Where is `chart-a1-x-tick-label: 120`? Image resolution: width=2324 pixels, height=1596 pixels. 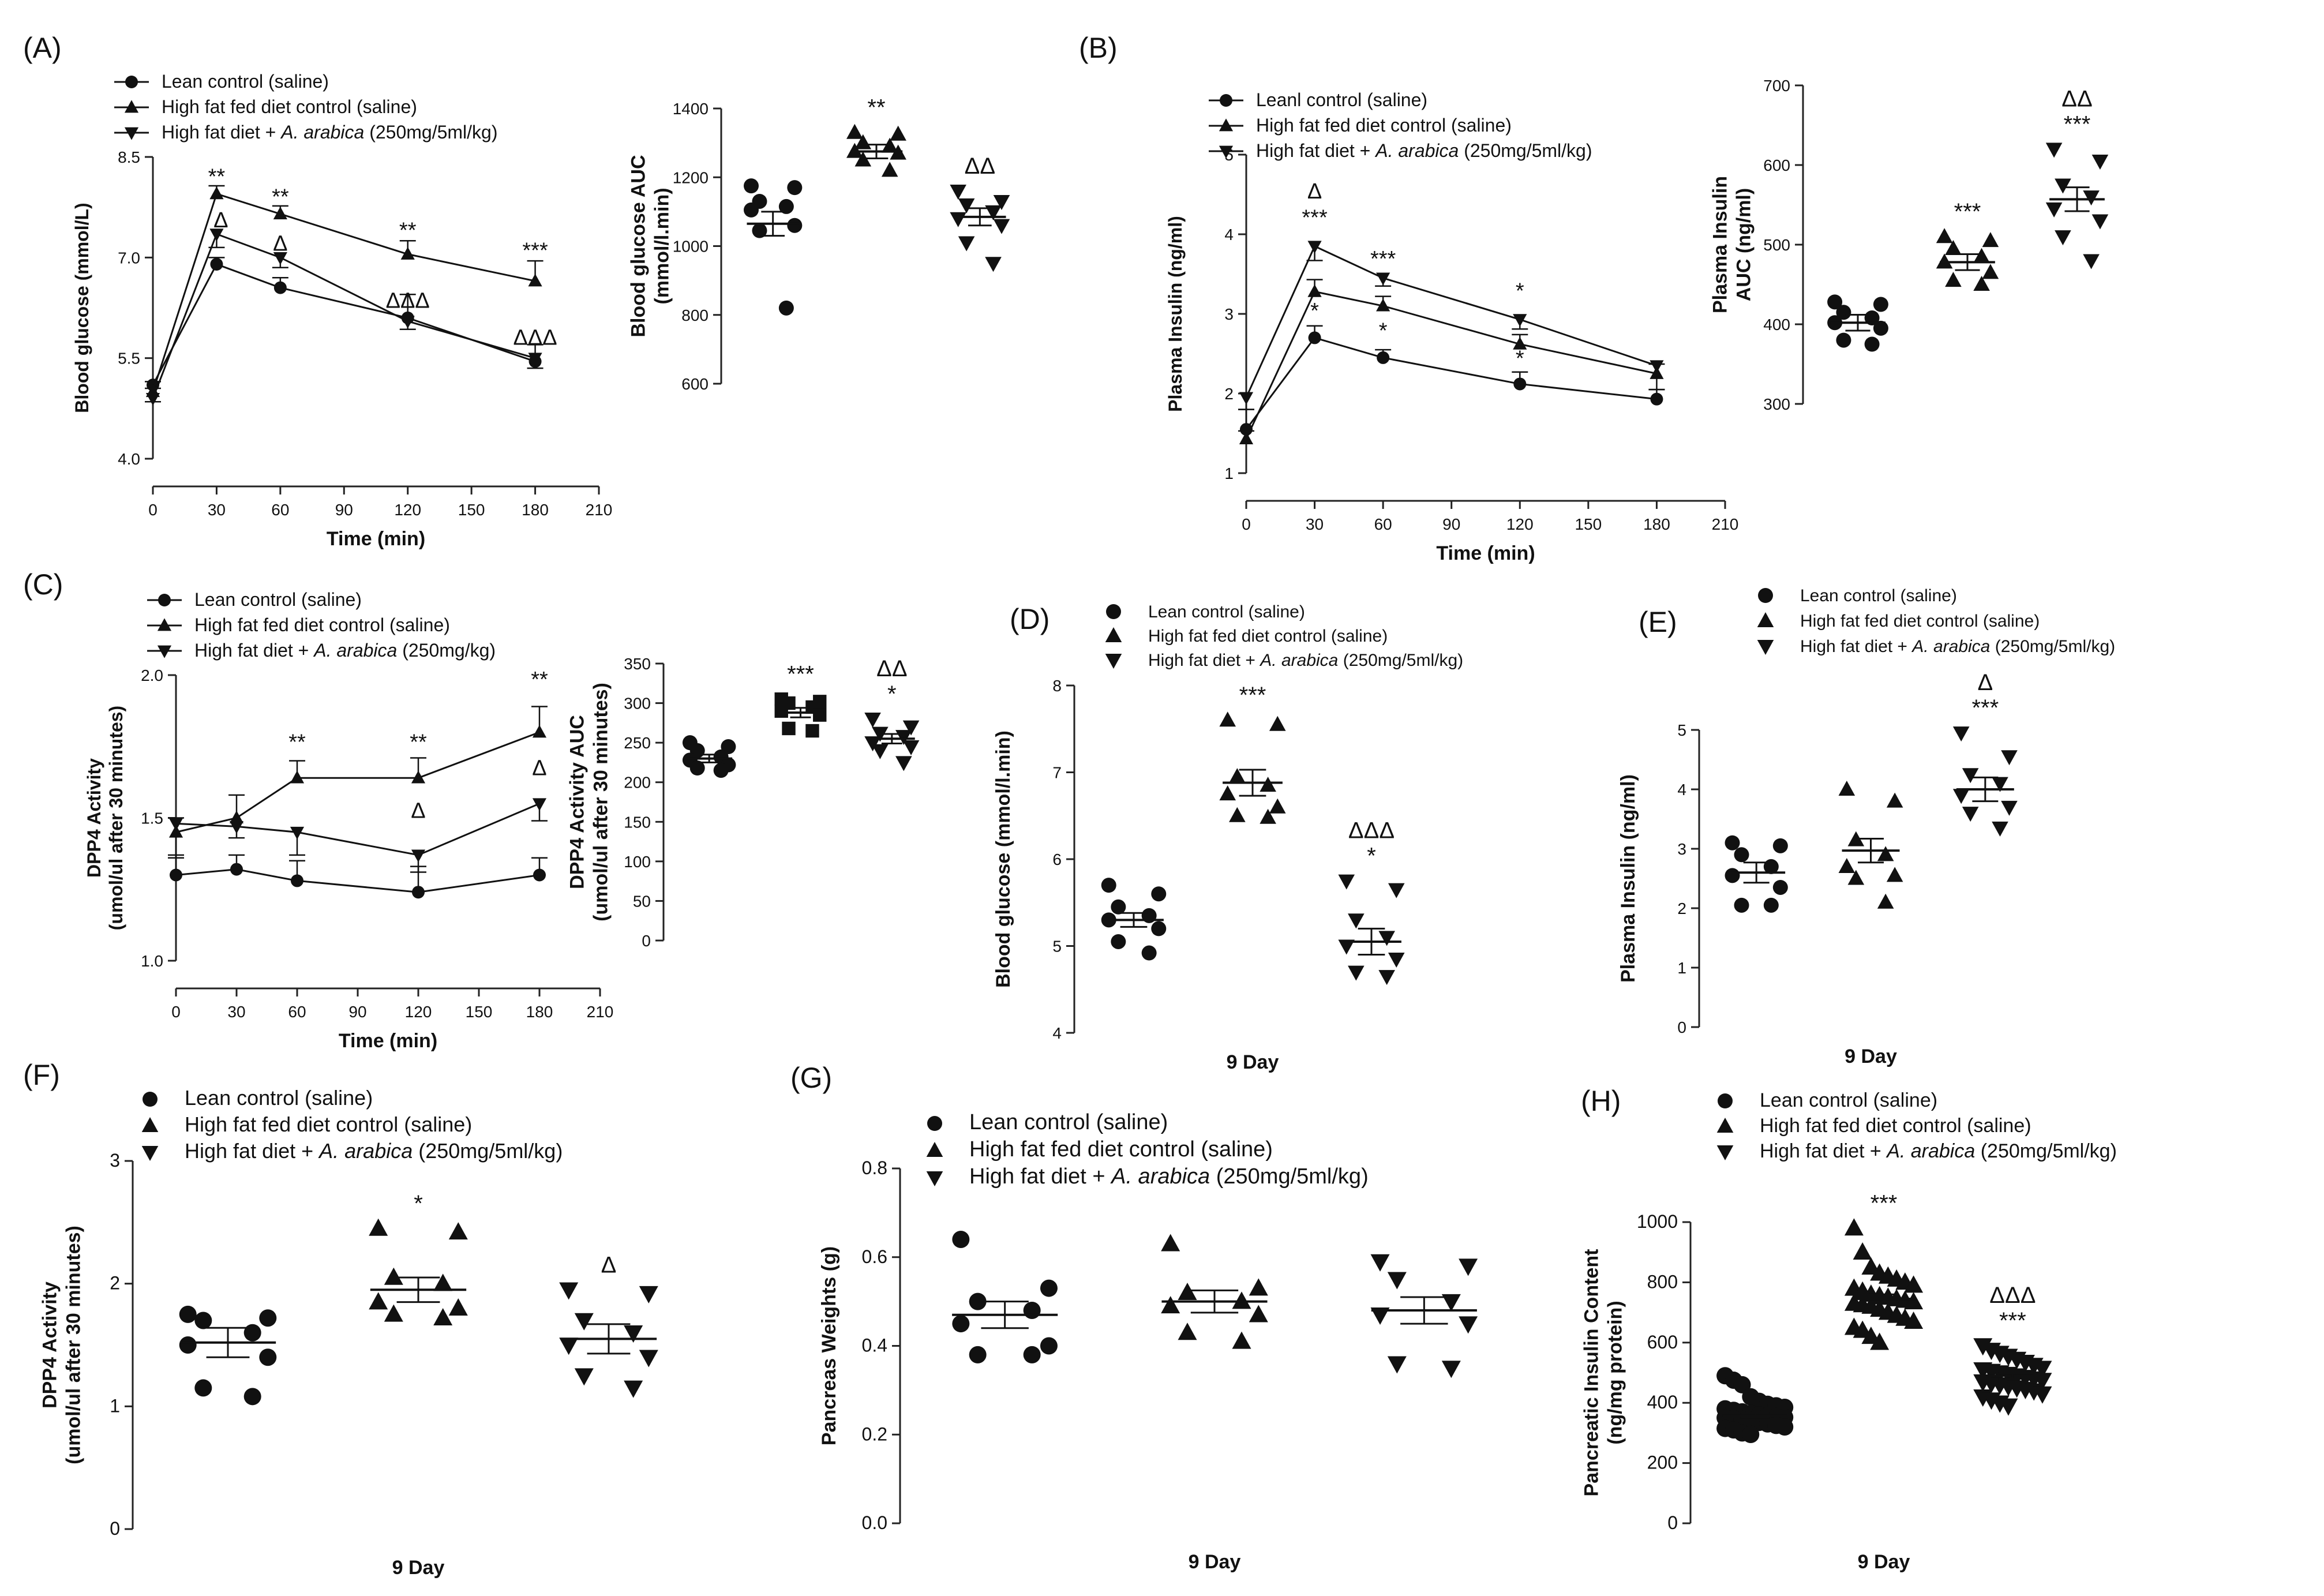
chart-a1-x-tick-label: 120 is located at coordinates (407, 510).